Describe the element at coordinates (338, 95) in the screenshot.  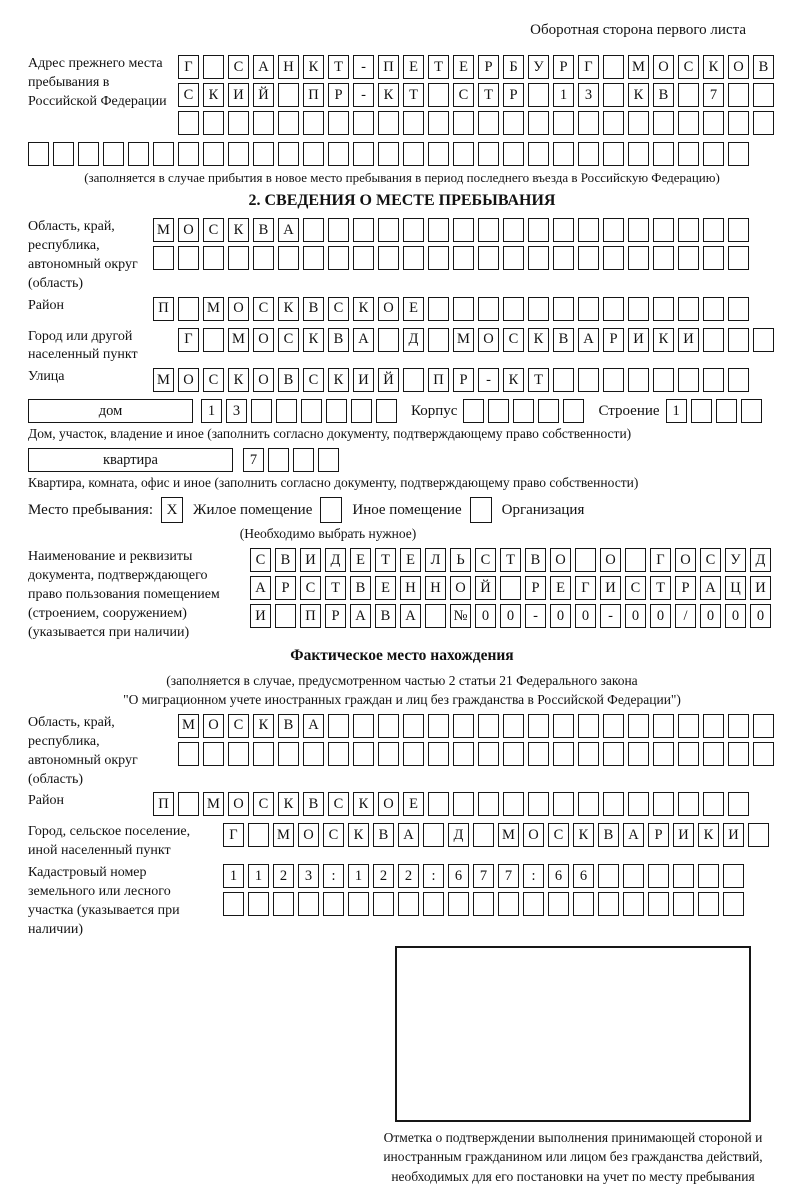
I see `char-cell: Р` at that location.